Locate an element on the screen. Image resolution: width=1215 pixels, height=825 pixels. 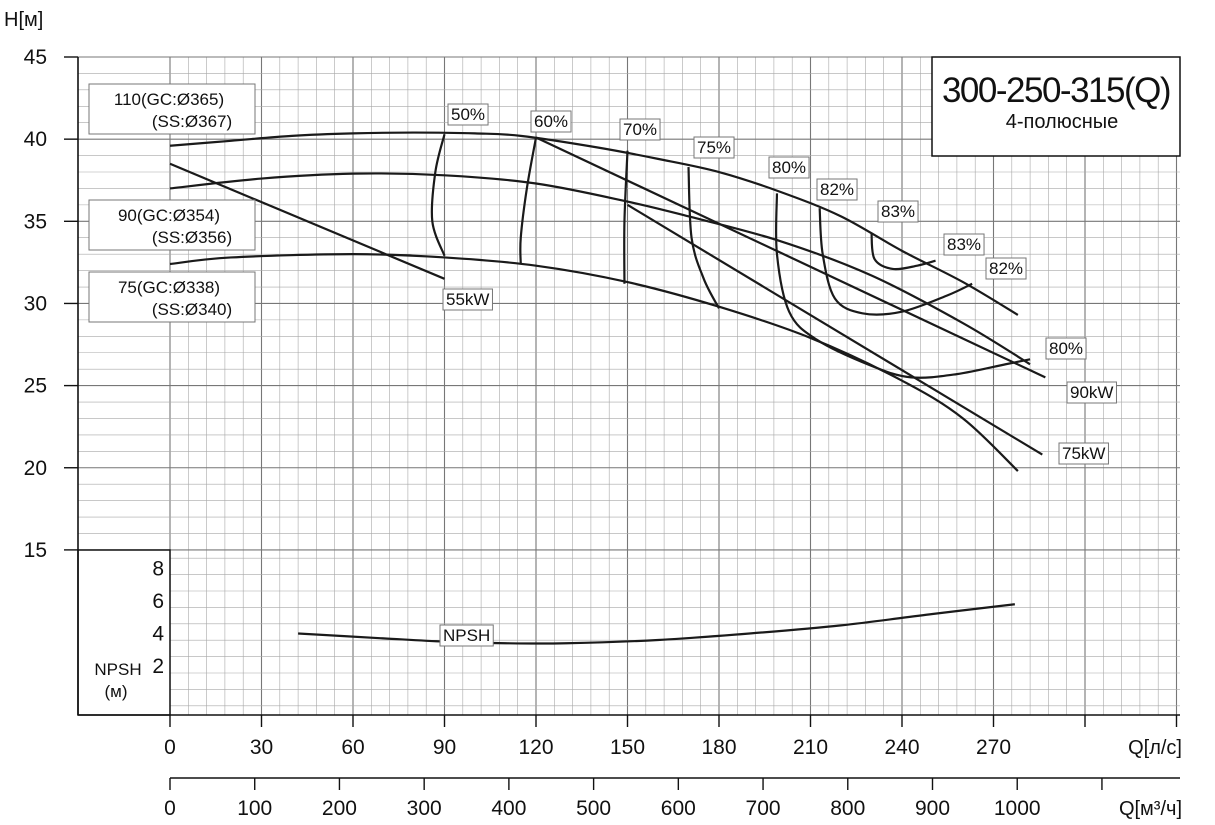
impeller-label-line1: 110(GC:Ø365) is located at coordinates (169, 99).